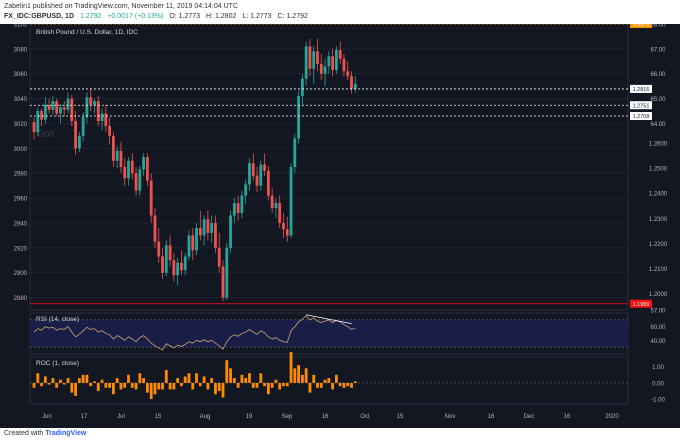 This screenshot has height=442, width=680. Describe the element at coordinates (21, 175) in the screenshot. I see `left-axis-tick: 2980` at that location.